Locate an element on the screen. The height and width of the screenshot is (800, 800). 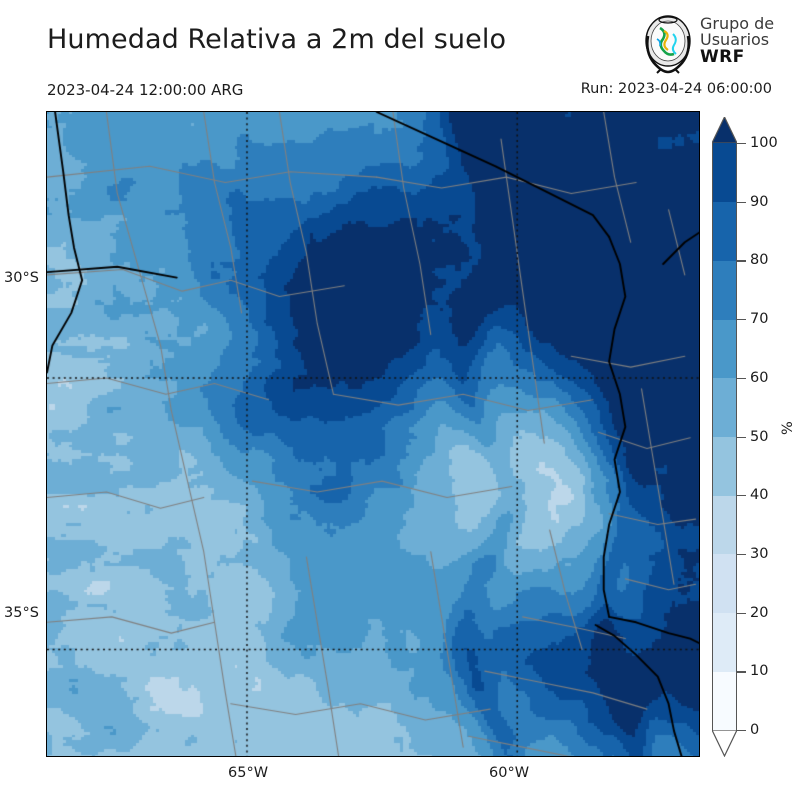
colorbar-tick-label-100: 100 is located at coordinates (764, 143).